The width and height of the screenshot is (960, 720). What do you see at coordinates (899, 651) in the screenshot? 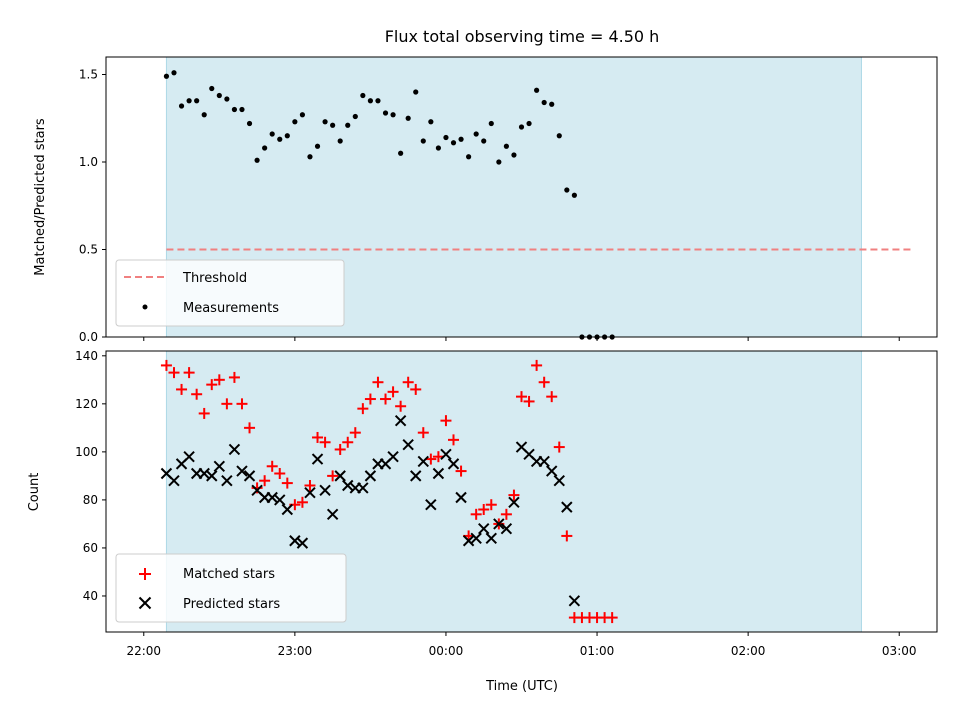
I see `x-tick-label: 03:00` at bounding box center [899, 651].